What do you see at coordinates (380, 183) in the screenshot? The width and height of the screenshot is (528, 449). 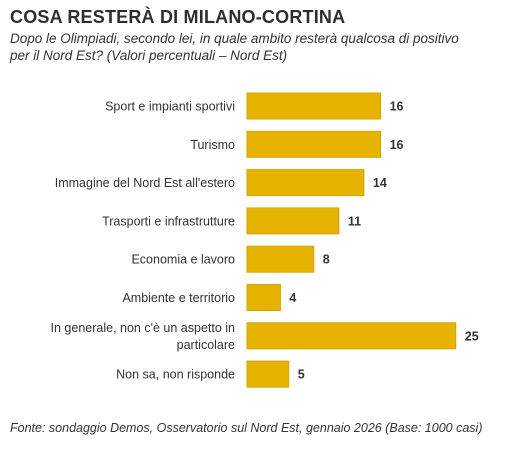 I see `value-label: 14` at bounding box center [380, 183].